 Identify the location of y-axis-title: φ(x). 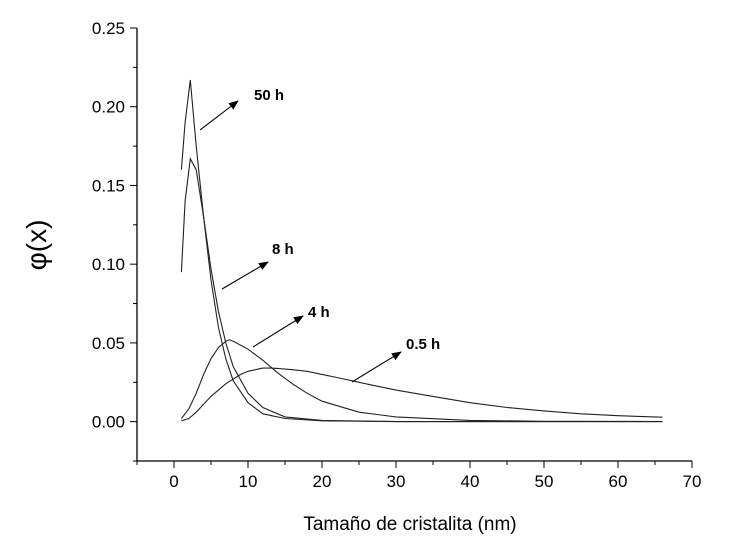
(36, 245).